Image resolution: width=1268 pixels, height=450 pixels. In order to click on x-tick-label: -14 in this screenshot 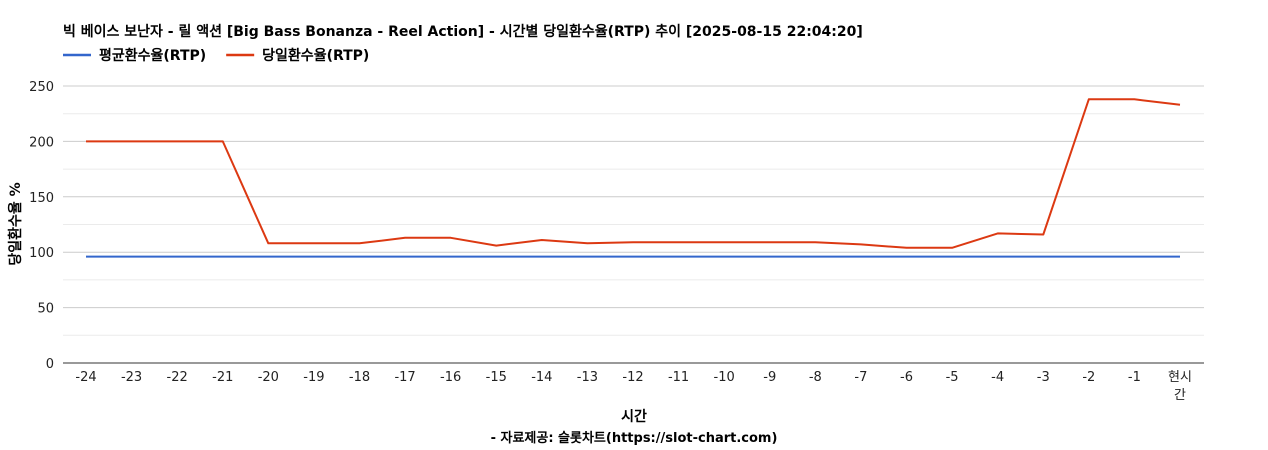, I will do `click(541, 377)`.